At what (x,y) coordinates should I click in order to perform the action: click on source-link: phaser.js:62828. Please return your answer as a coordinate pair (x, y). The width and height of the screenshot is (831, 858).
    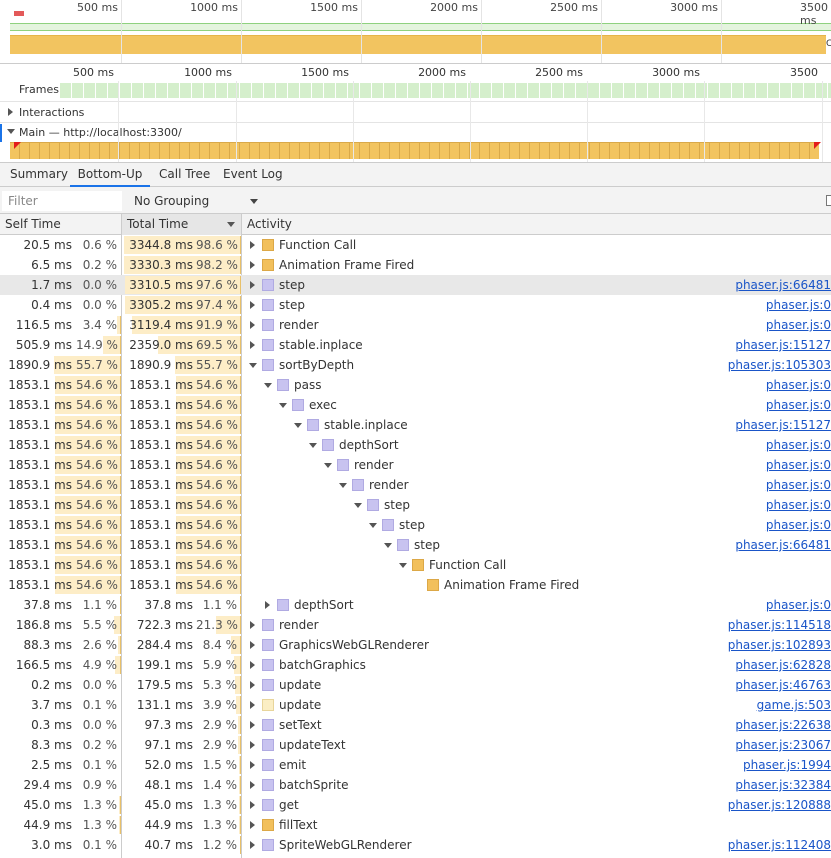
    Looking at the image, I should click on (783, 665).